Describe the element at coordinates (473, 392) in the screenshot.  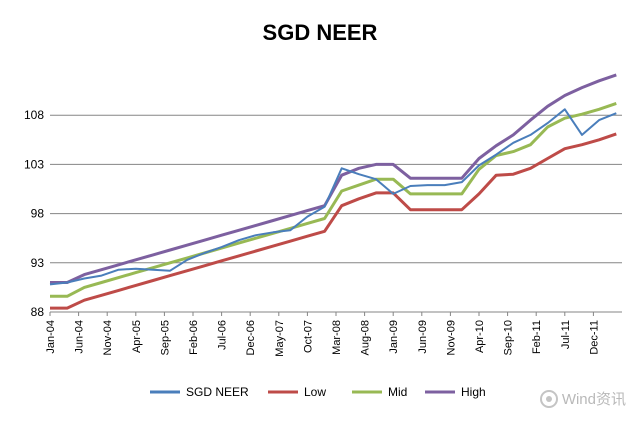
I see `legend-label: High` at that location.